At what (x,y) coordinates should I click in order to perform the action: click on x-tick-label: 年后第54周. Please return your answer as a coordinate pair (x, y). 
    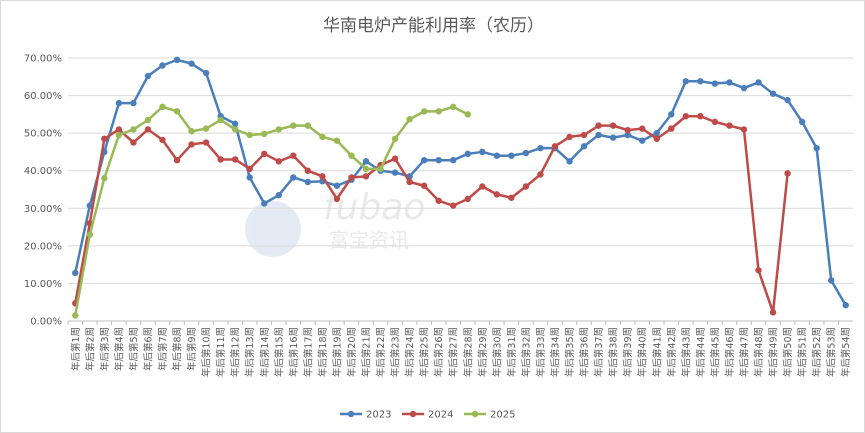
    Looking at the image, I should click on (846, 352).